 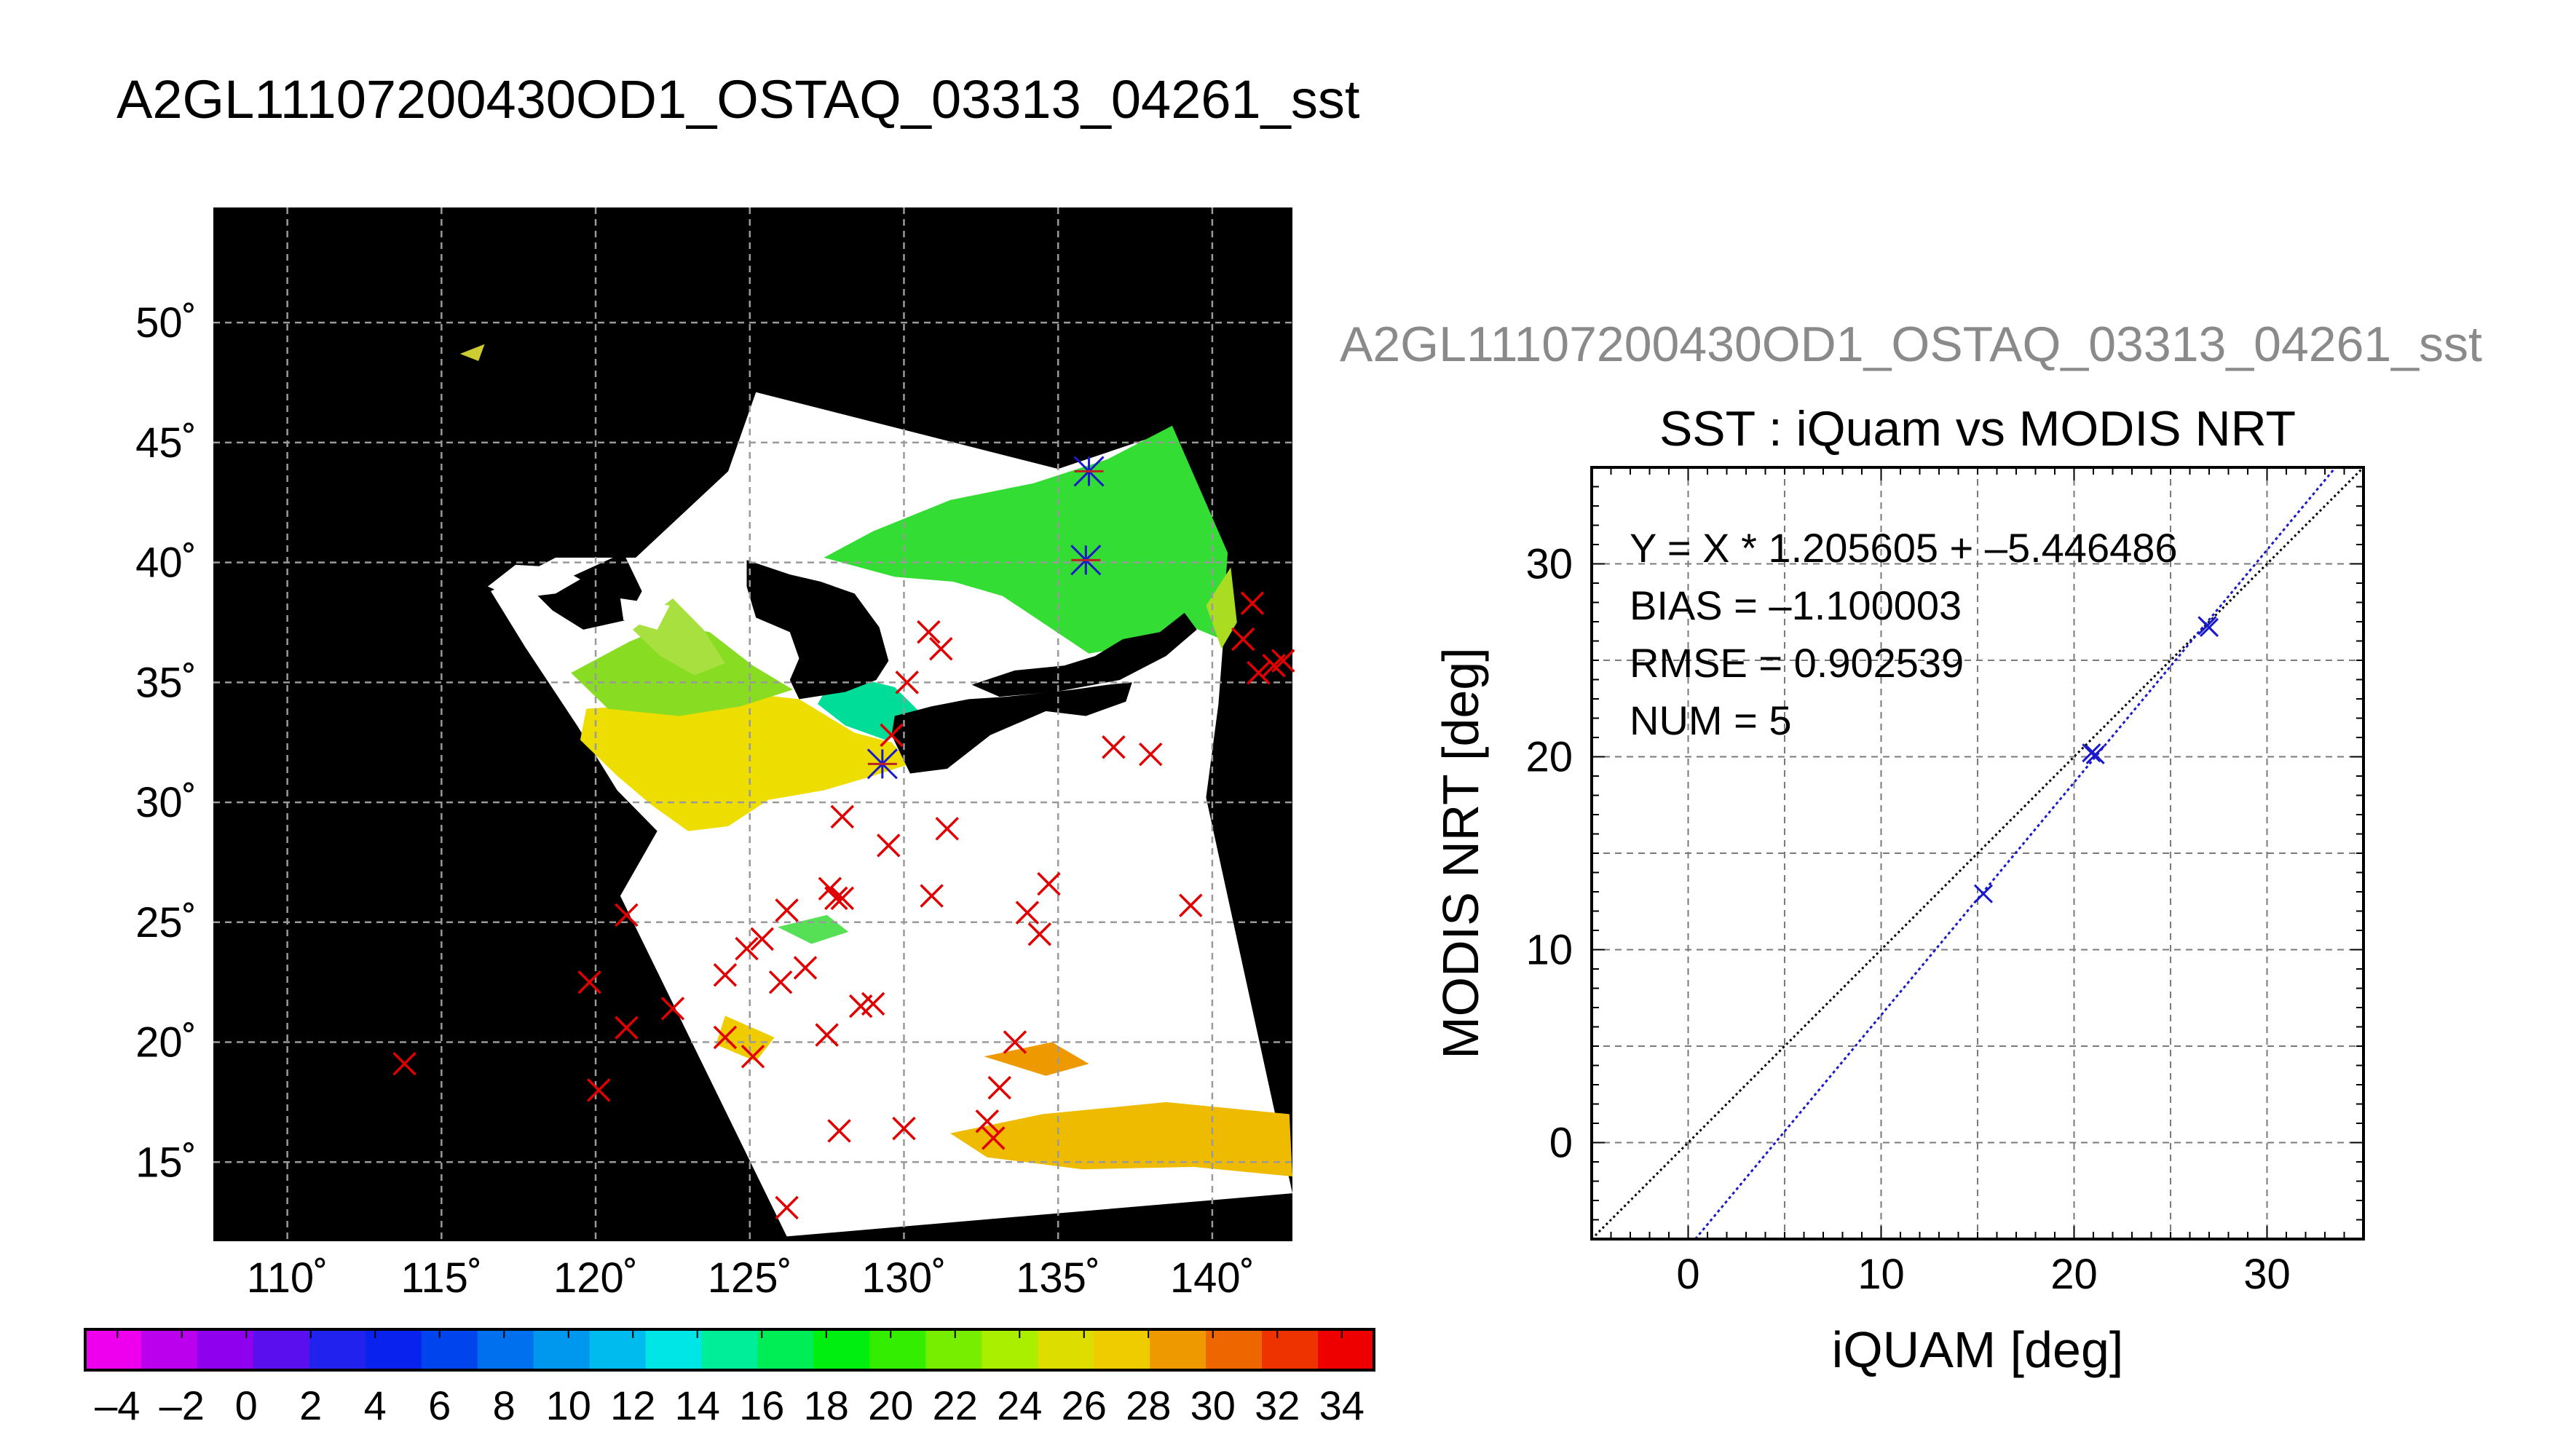 I want to click on scatter-title: SST : iQuam vs MODIS NRT, so click(x=1977, y=428).